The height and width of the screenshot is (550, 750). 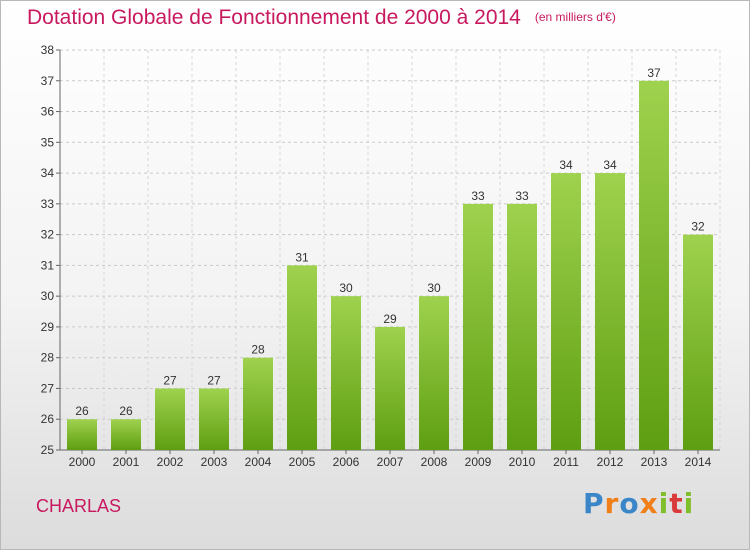 What do you see at coordinates (48, 142) in the screenshot?
I see `y-tick-label: 35` at bounding box center [48, 142].